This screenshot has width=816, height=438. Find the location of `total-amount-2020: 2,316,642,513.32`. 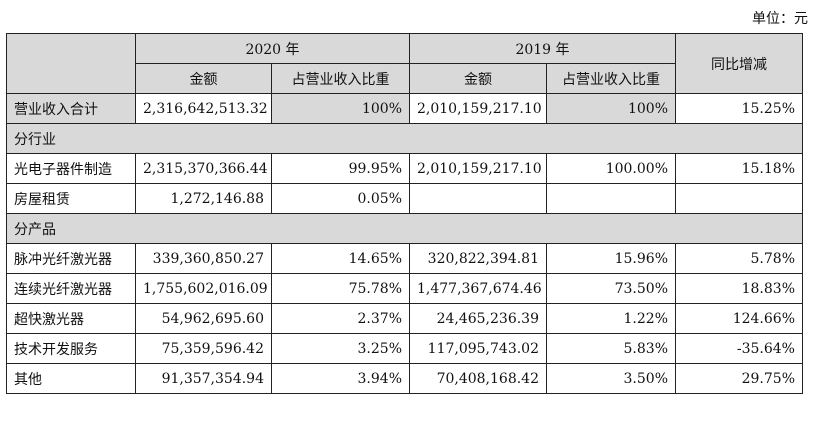

total-amount-2020: 2,316,642,513.32 is located at coordinates (203, 108).